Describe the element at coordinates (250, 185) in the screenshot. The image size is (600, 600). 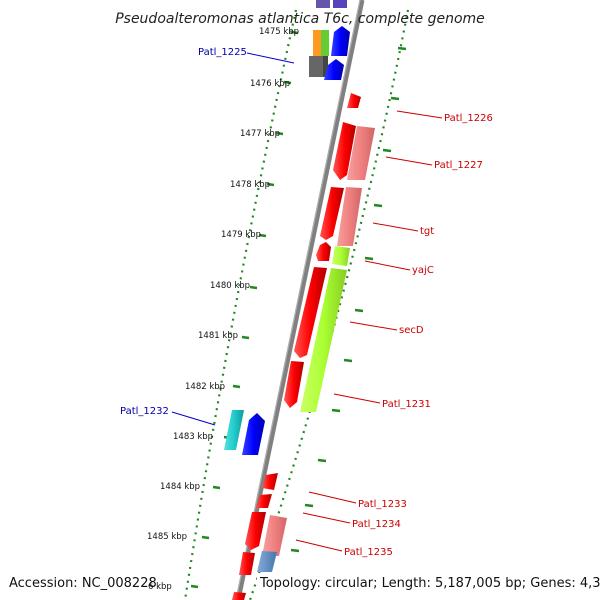
I see `ruler-label: 1478 kbp` at that location.